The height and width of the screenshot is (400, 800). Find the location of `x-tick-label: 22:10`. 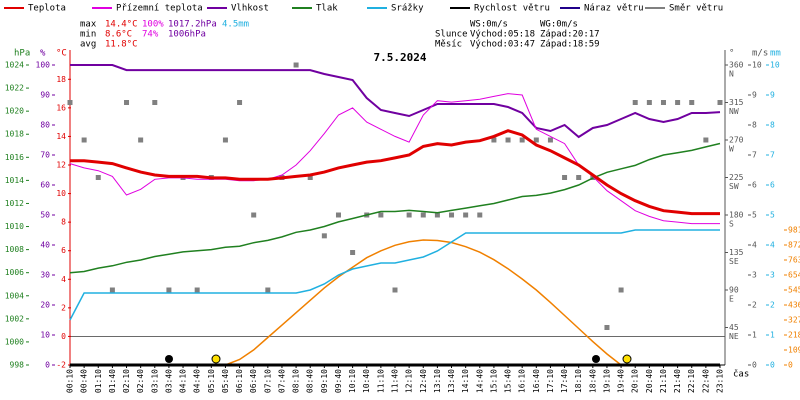

x-tick-label: 22:10 is located at coordinates (691, 381).